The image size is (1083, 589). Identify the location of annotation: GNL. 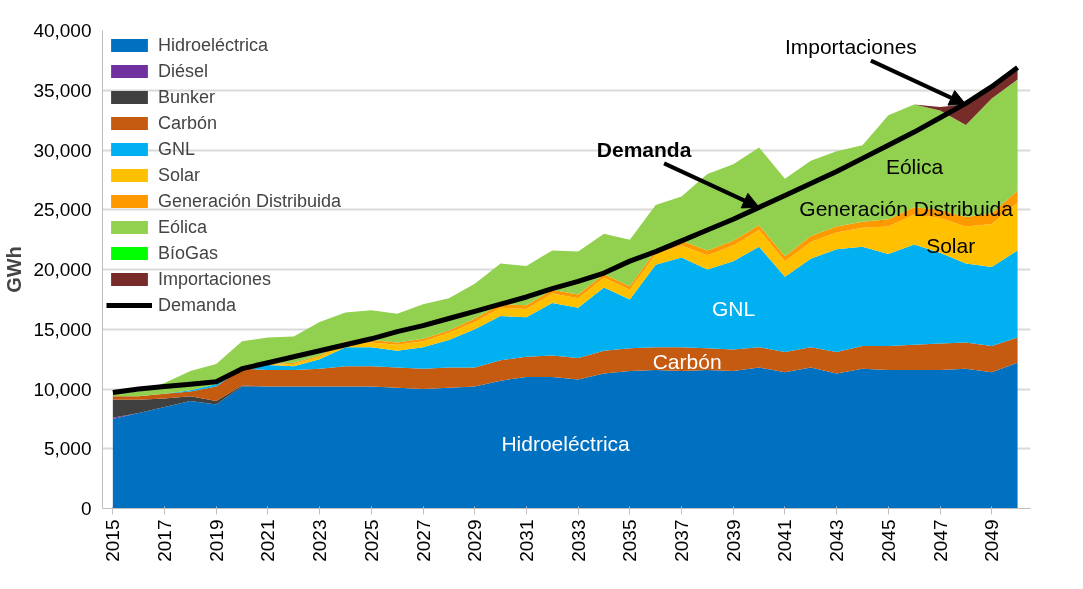
(733, 309).